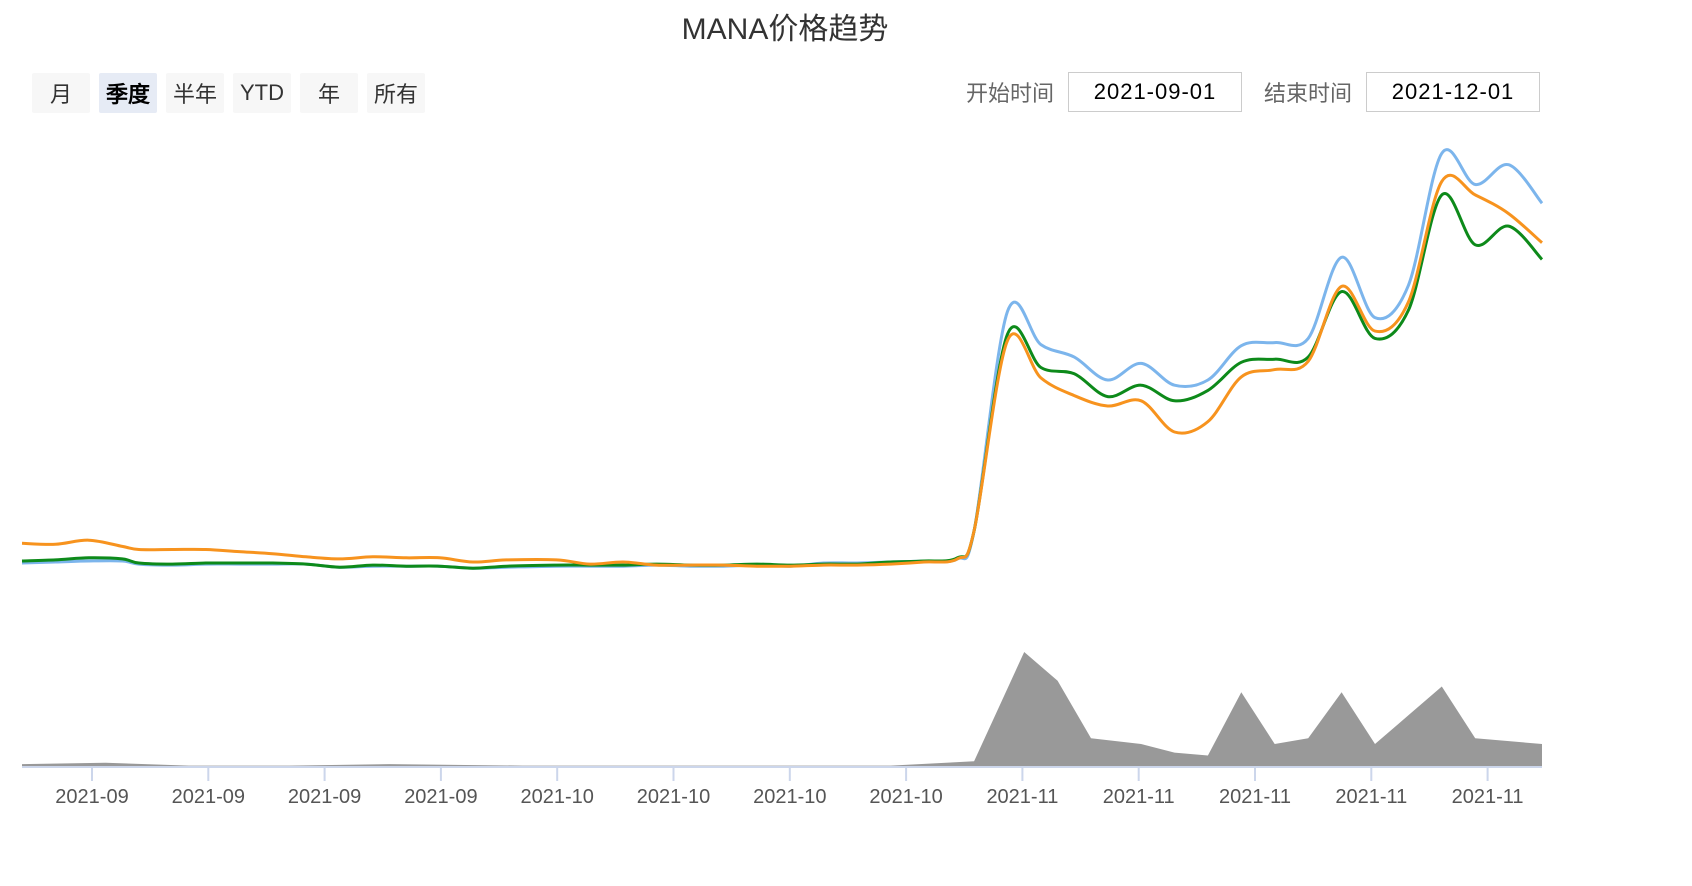  What do you see at coordinates (228, 93) in the screenshot?
I see `range-selector: 月 季度 半年 YTD 年 所有` at bounding box center [228, 93].